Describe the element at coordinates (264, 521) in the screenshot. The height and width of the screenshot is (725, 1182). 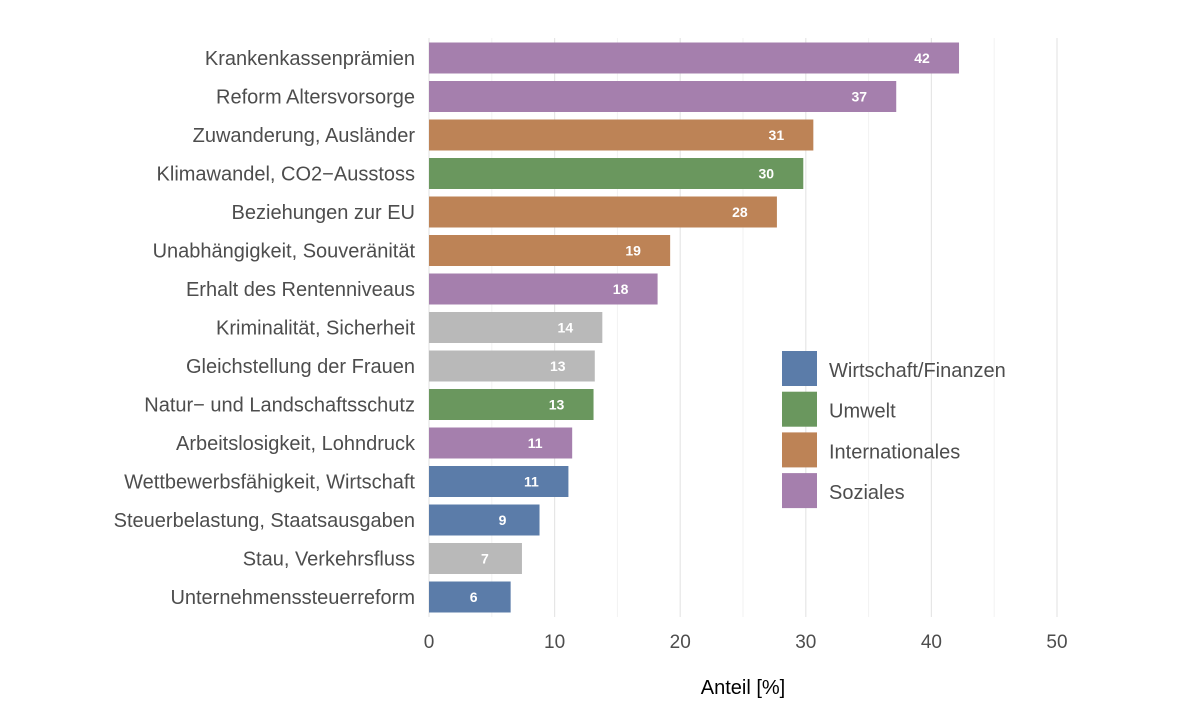
I see `category-label: Steuerbelastung, Staatsausgaben` at that location.